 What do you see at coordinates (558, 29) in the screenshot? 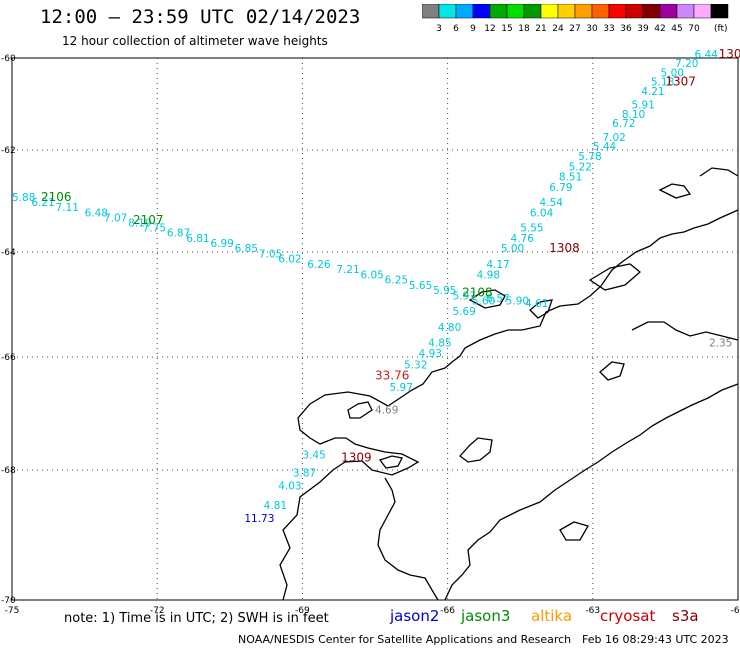
I see `colorbar-tick-label: 24` at bounding box center [558, 29].